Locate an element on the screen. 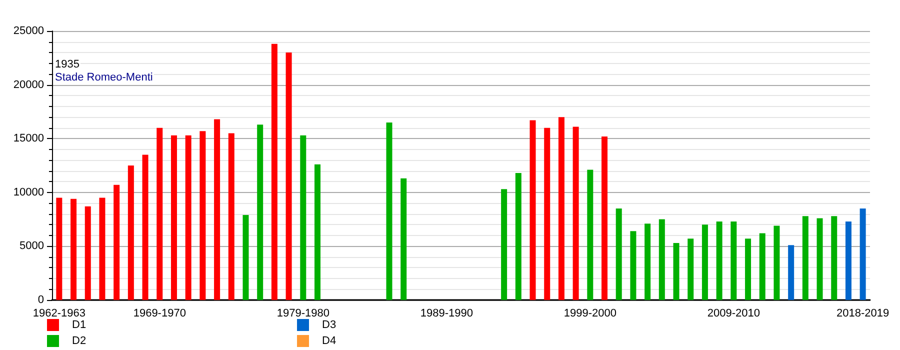 This screenshot has height=350, width=900. legend-label: D4 is located at coordinates (329, 341).